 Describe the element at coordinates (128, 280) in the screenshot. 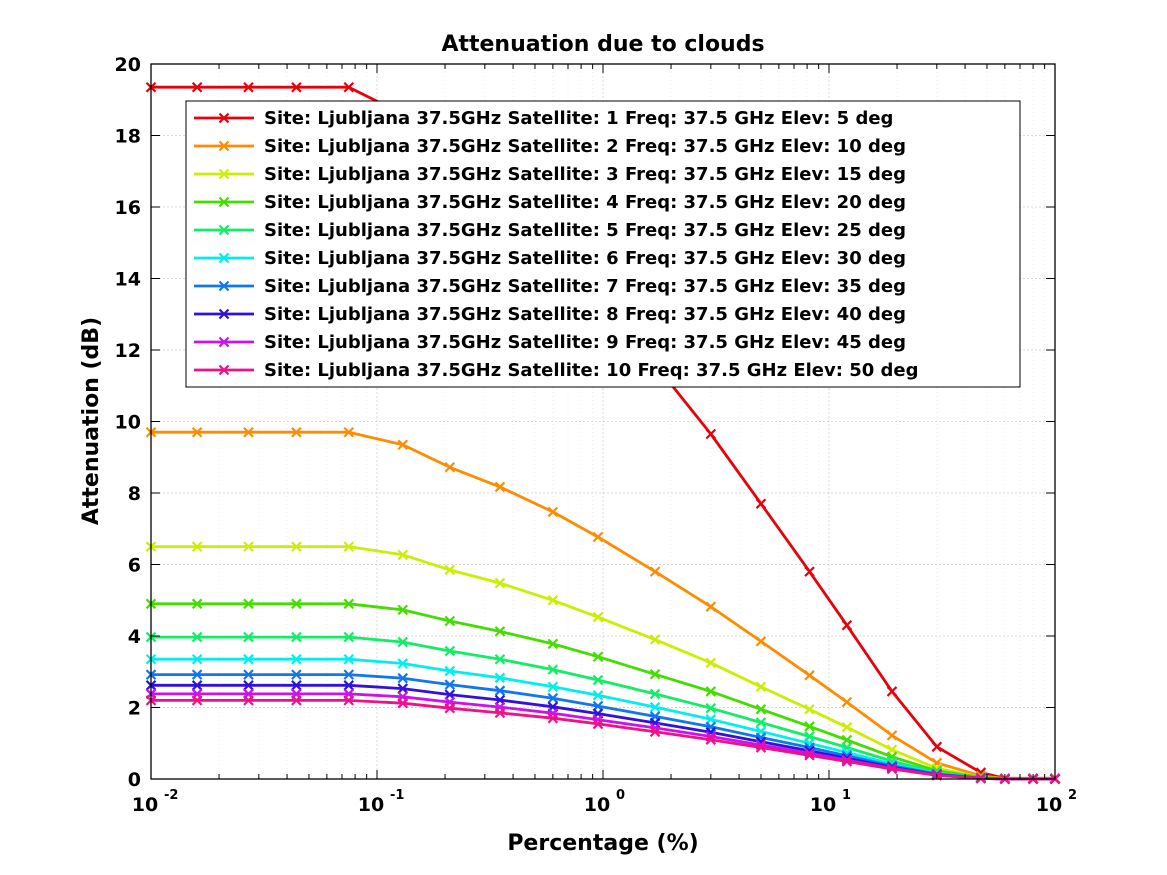

I see `y-tick-label: 14` at that location.